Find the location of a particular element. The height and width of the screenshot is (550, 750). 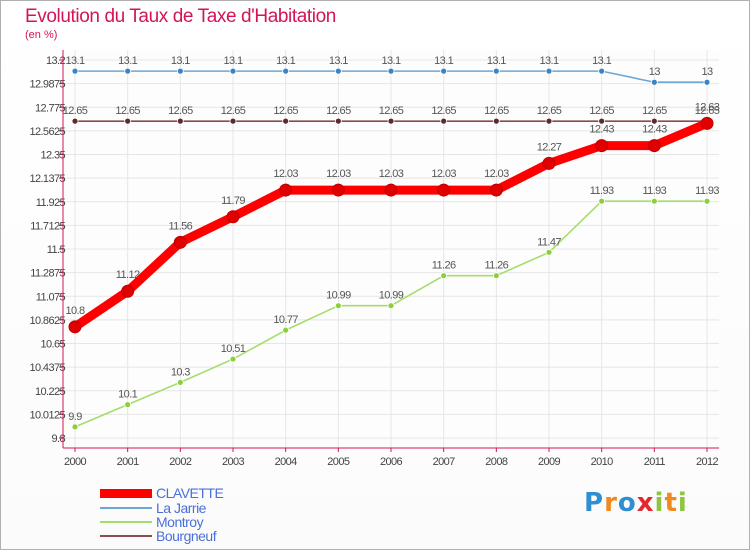

x-tick-label: 2000 is located at coordinates (75, 462).